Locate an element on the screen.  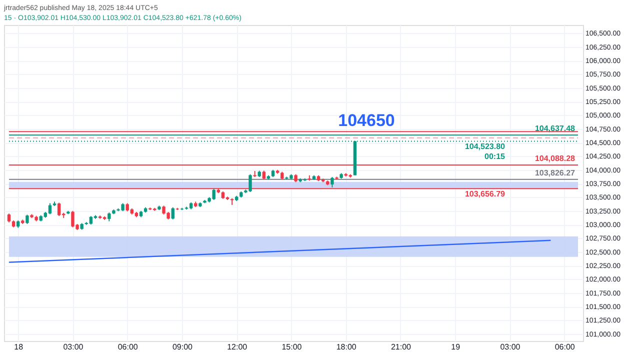
x-tick-label: 15:00 is located at coordinates (292, 347).